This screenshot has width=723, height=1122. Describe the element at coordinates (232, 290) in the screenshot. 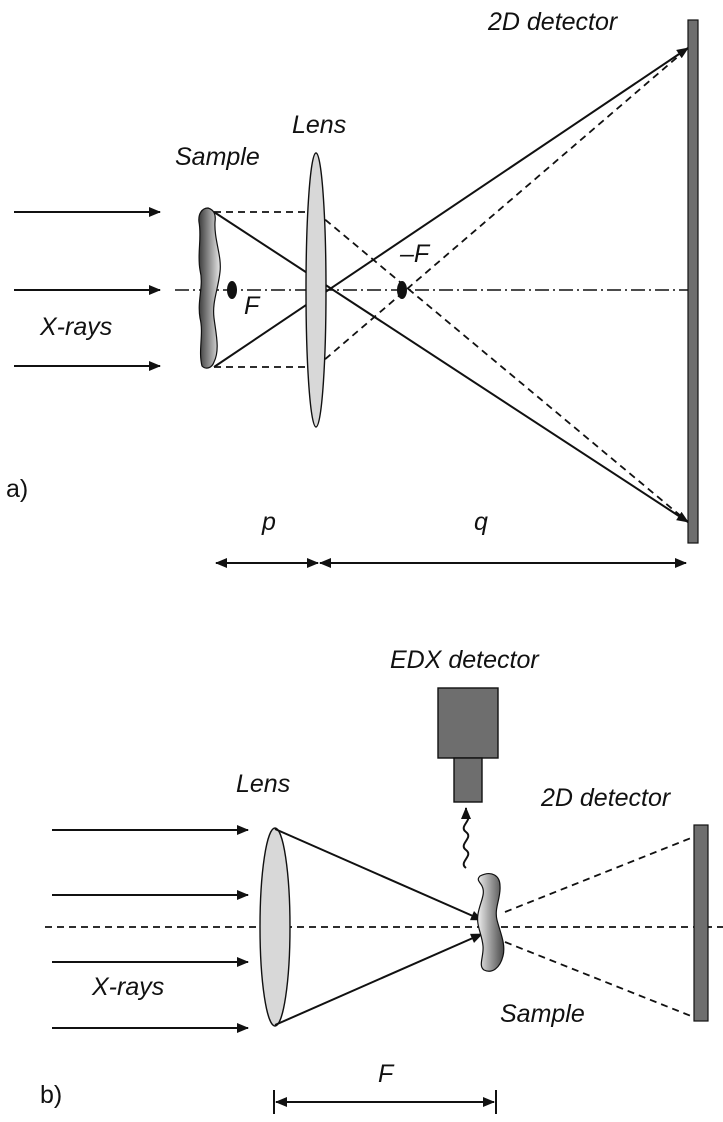

I see `focal-point-f` at that location.